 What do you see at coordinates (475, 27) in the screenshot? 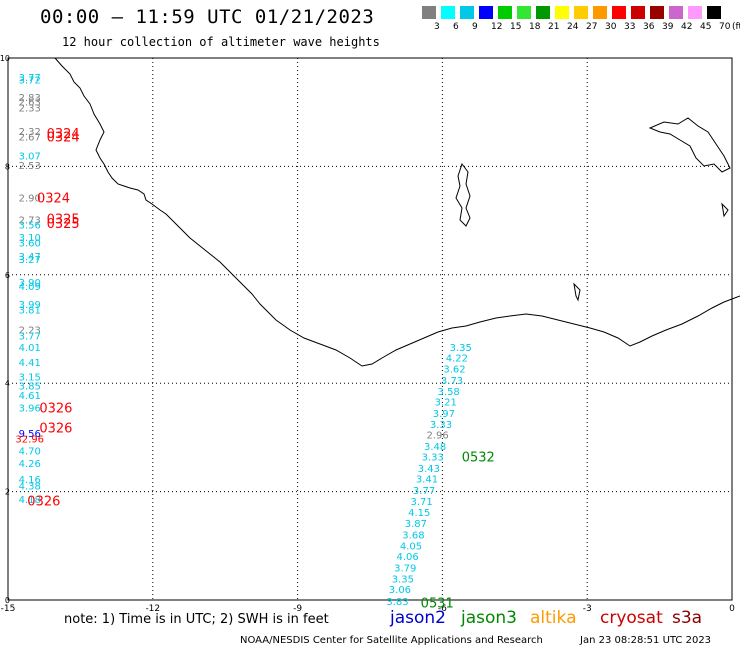
I see `colorbar-label: 9` at bounding box center [475, 27].